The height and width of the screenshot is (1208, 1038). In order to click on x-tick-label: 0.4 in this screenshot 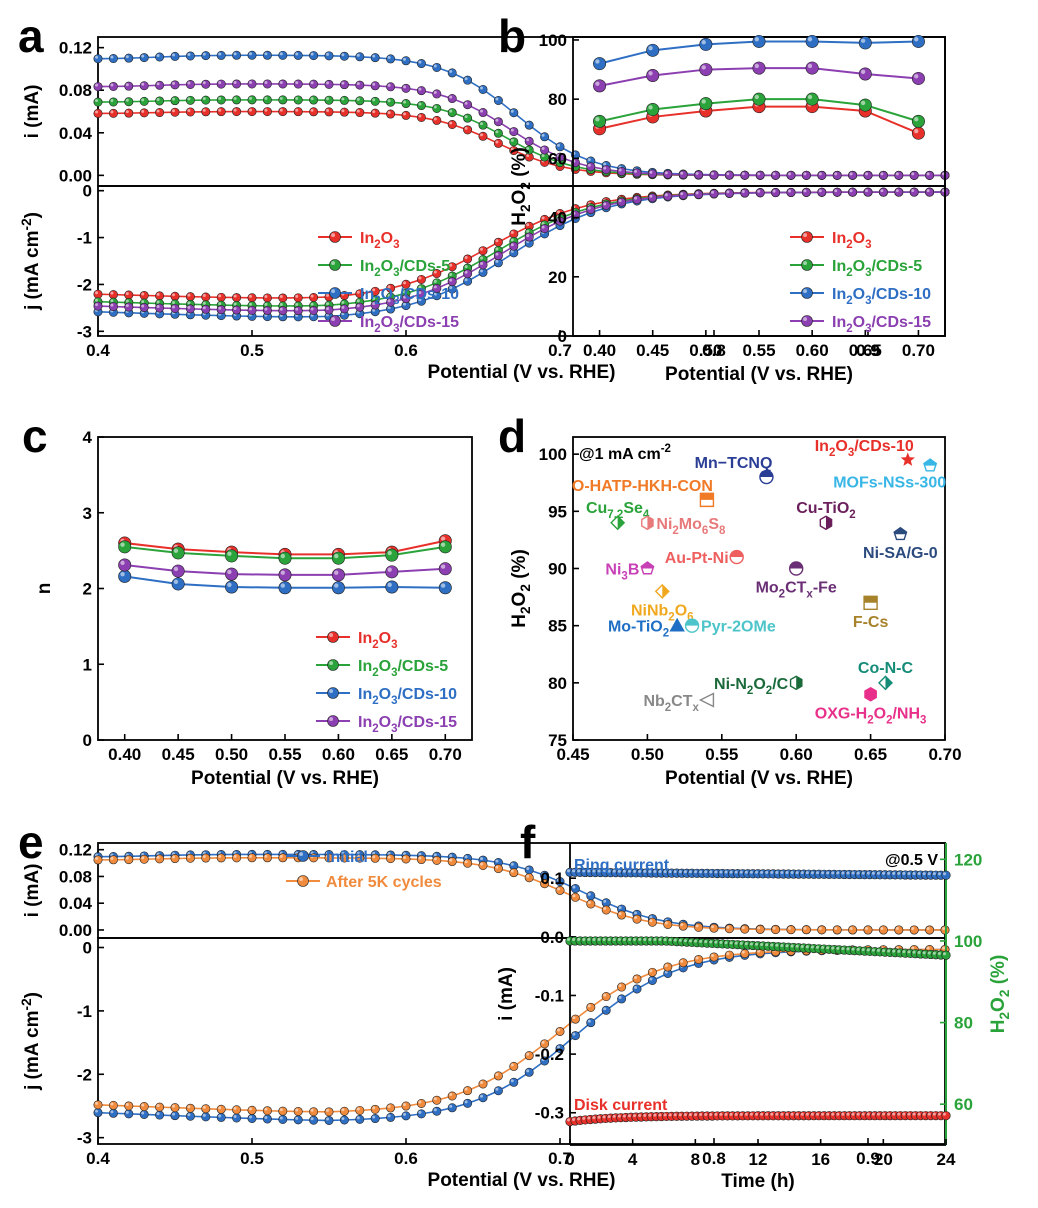, I will do `click(98, 1158)`.